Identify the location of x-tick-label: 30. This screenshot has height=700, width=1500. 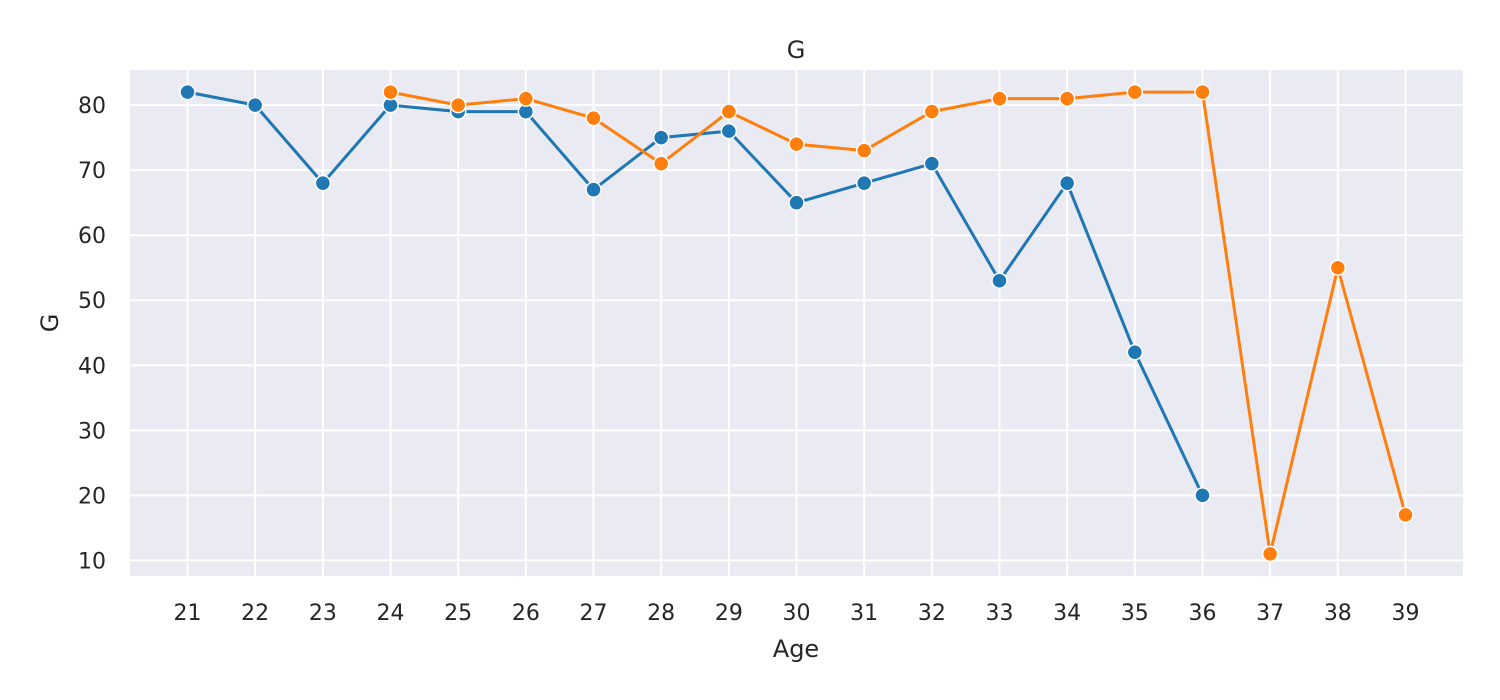
(797, 613).